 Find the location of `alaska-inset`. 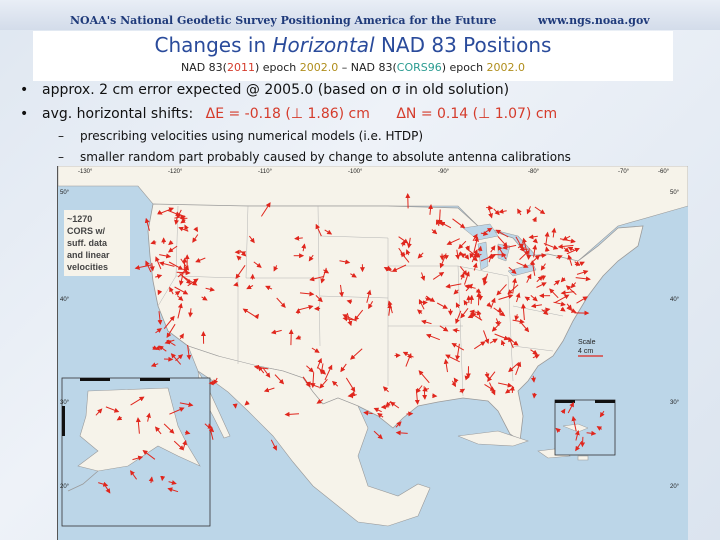

alaska-inset is located at coordinates (136, 452).